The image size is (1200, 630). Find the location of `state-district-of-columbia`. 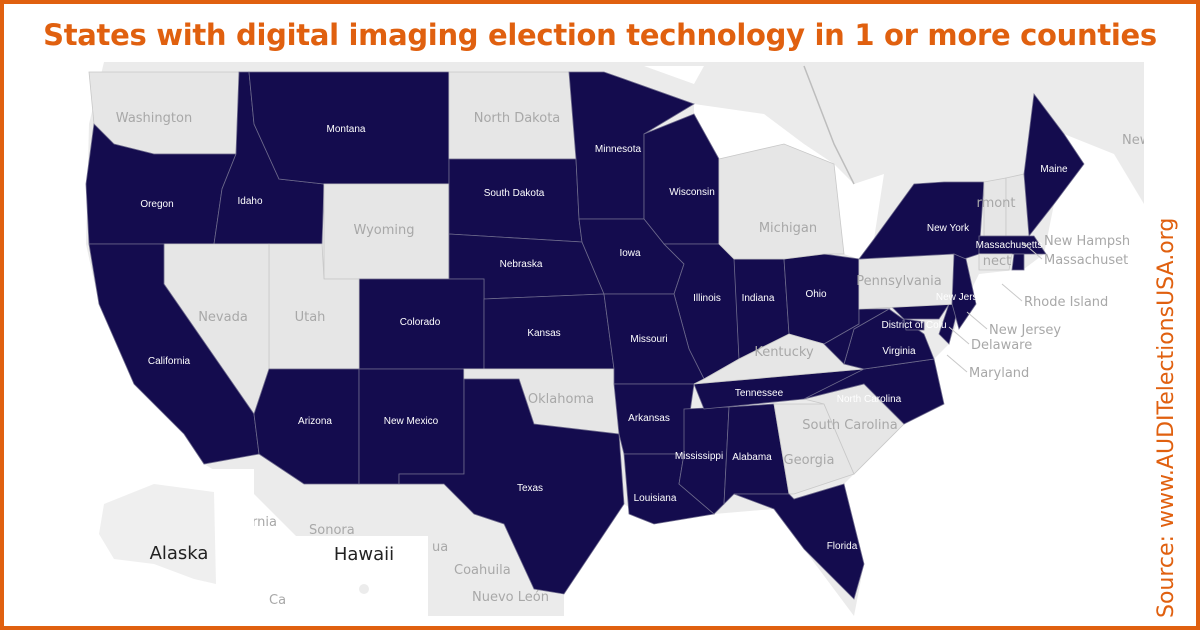

state-district-of-columbia is located at coordinates (914, 324).